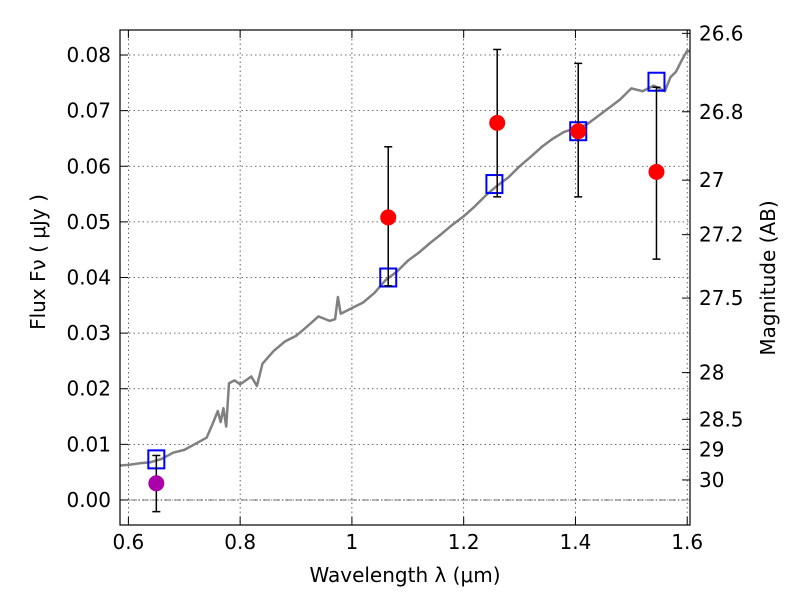  What do you see at coordinates (711, 480) in the screenshot?
I see `y2-tick-label: 30` at bounding box center [711, 480].